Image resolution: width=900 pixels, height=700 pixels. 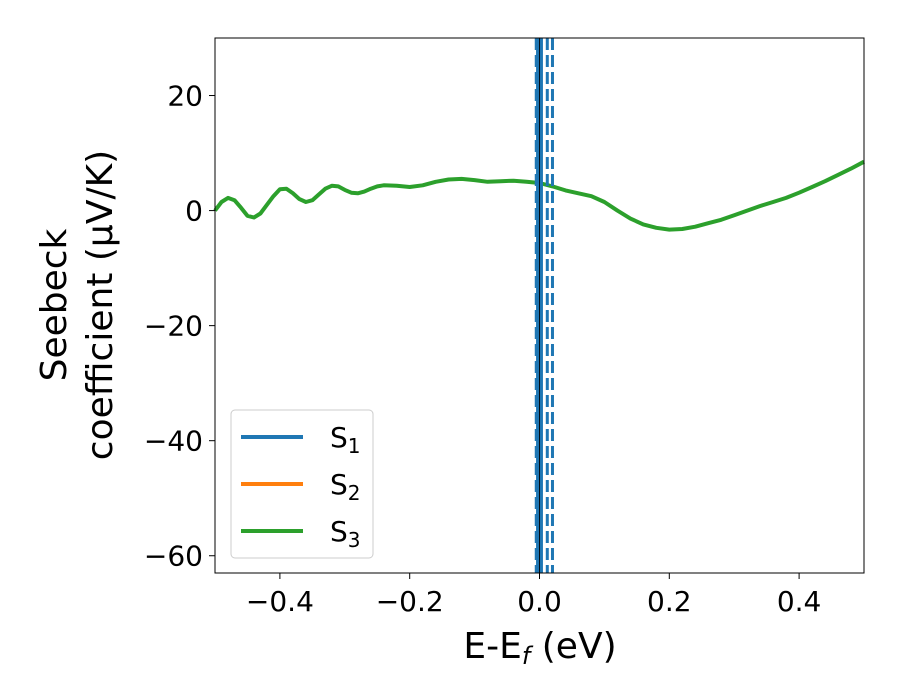 I want to click on y-tick-label: −40, so click(x=173, y=441).